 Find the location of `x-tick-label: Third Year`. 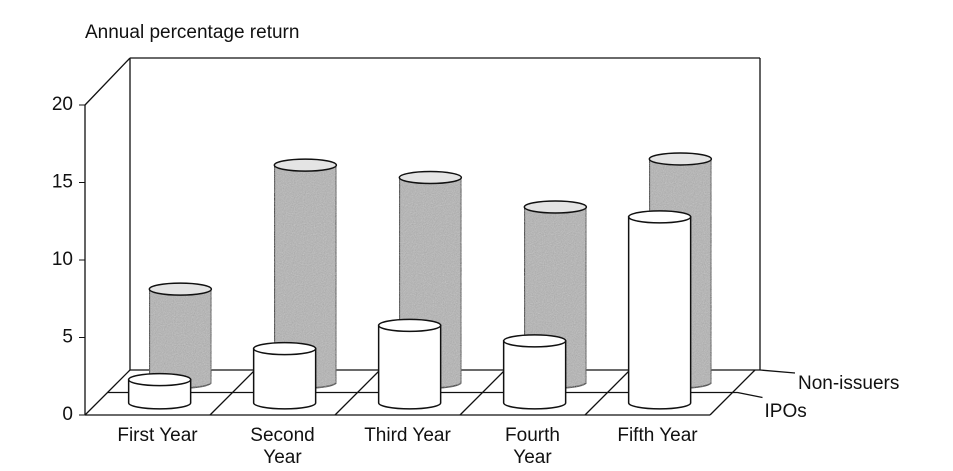

x-tick-label: Third Year is located at coordinates (407, 435).